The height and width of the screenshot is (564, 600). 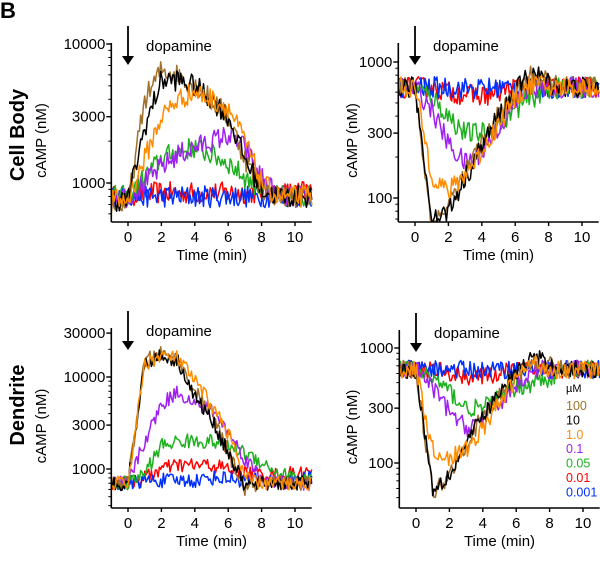 What do you see at coordinates (578, 464) in the screenshot?
I see `legend-entry-0.05: 0.05` at bounding box center [578, 464].